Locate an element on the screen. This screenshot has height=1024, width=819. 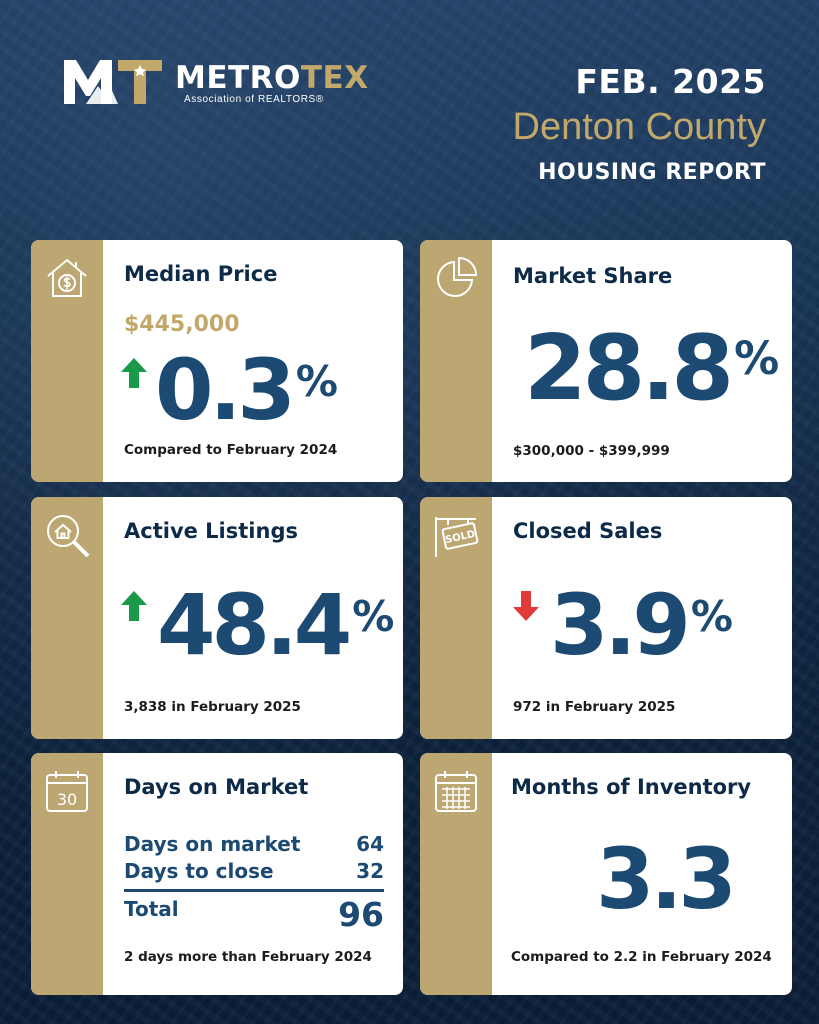
active-listings-change: 48.4% is located at coordinates (276, 625).